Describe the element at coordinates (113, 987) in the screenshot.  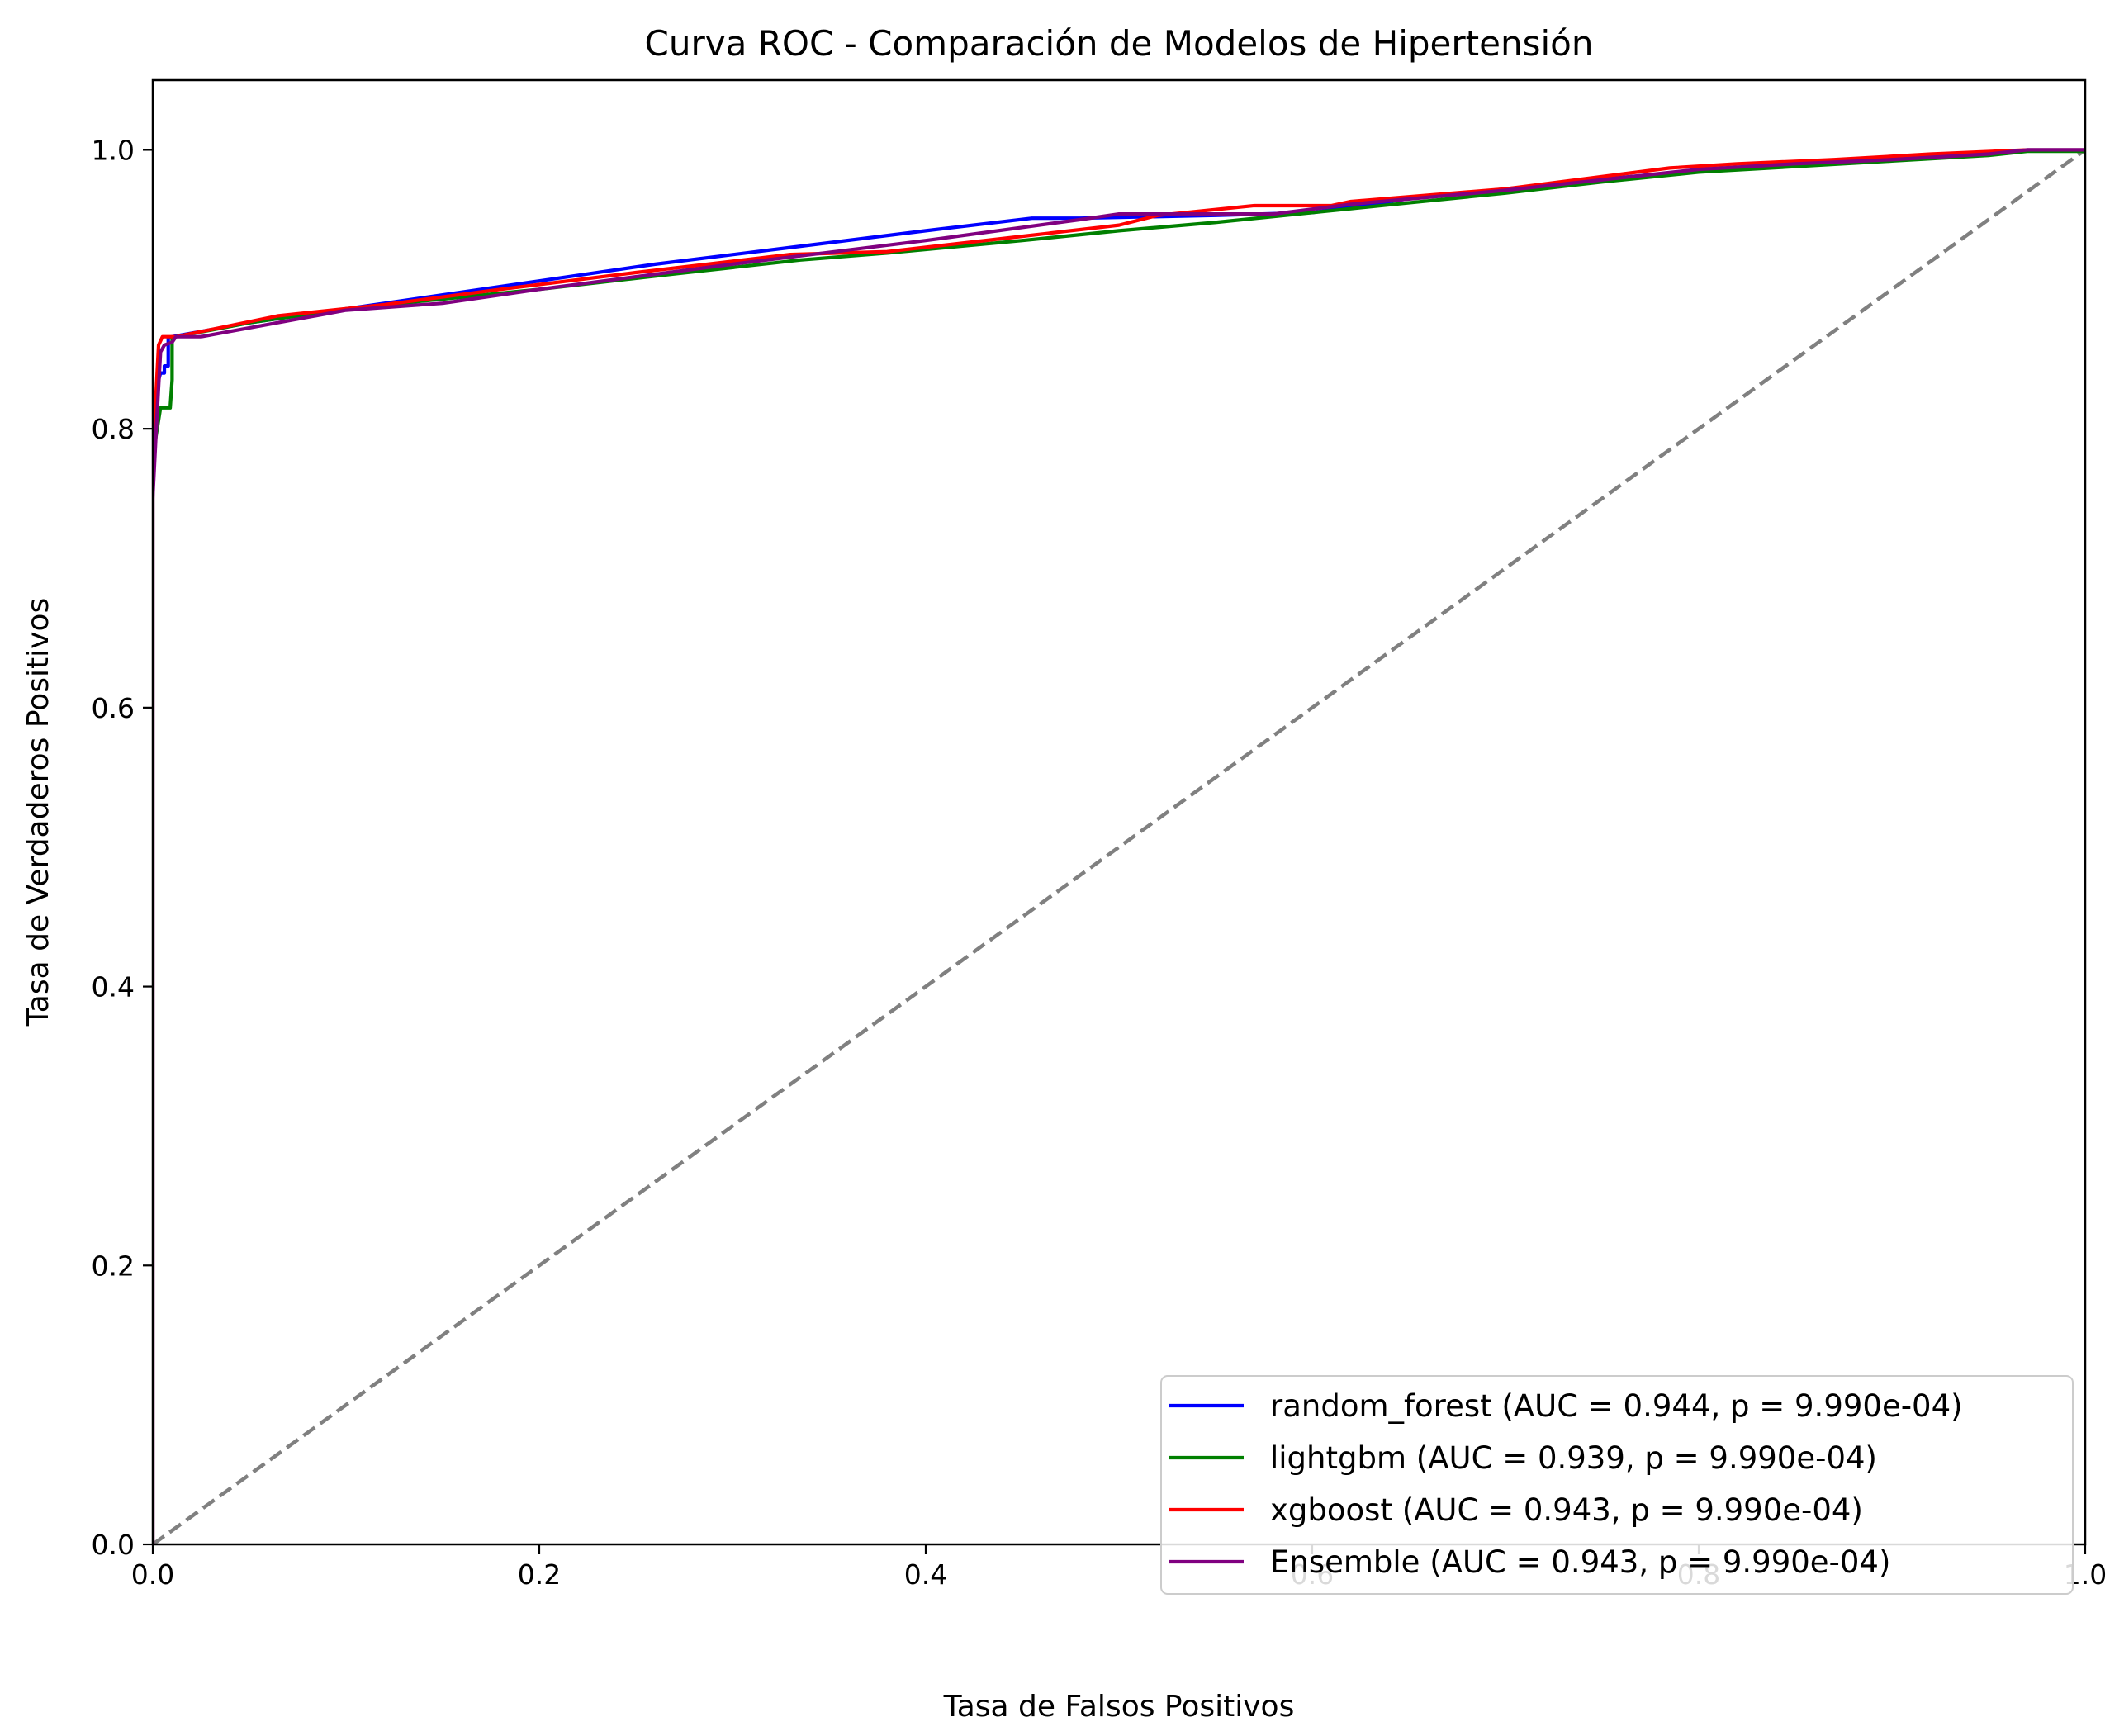
I see `y-tick-label: 0.4` at that location.